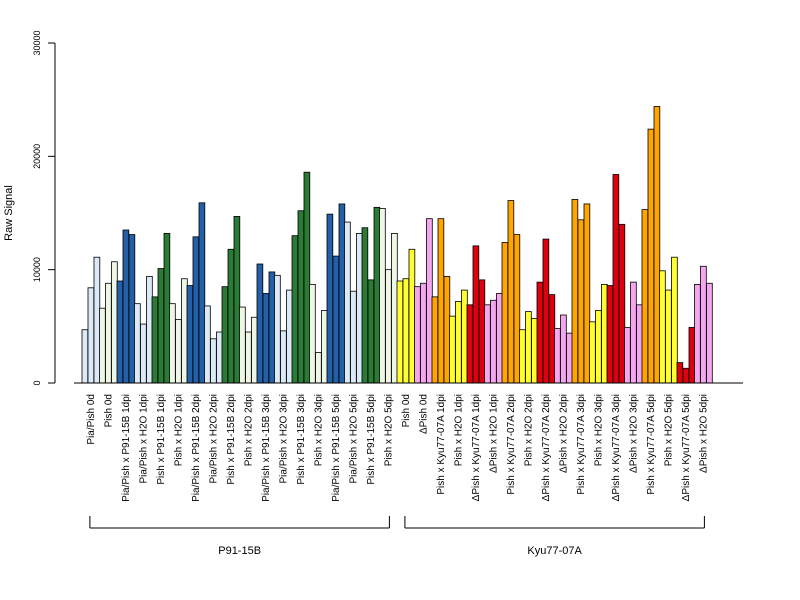  What do you see at coordinates (239, 551) in the screenshot?
I see `group-label: P91-15B` at bounding box center [239, 551].